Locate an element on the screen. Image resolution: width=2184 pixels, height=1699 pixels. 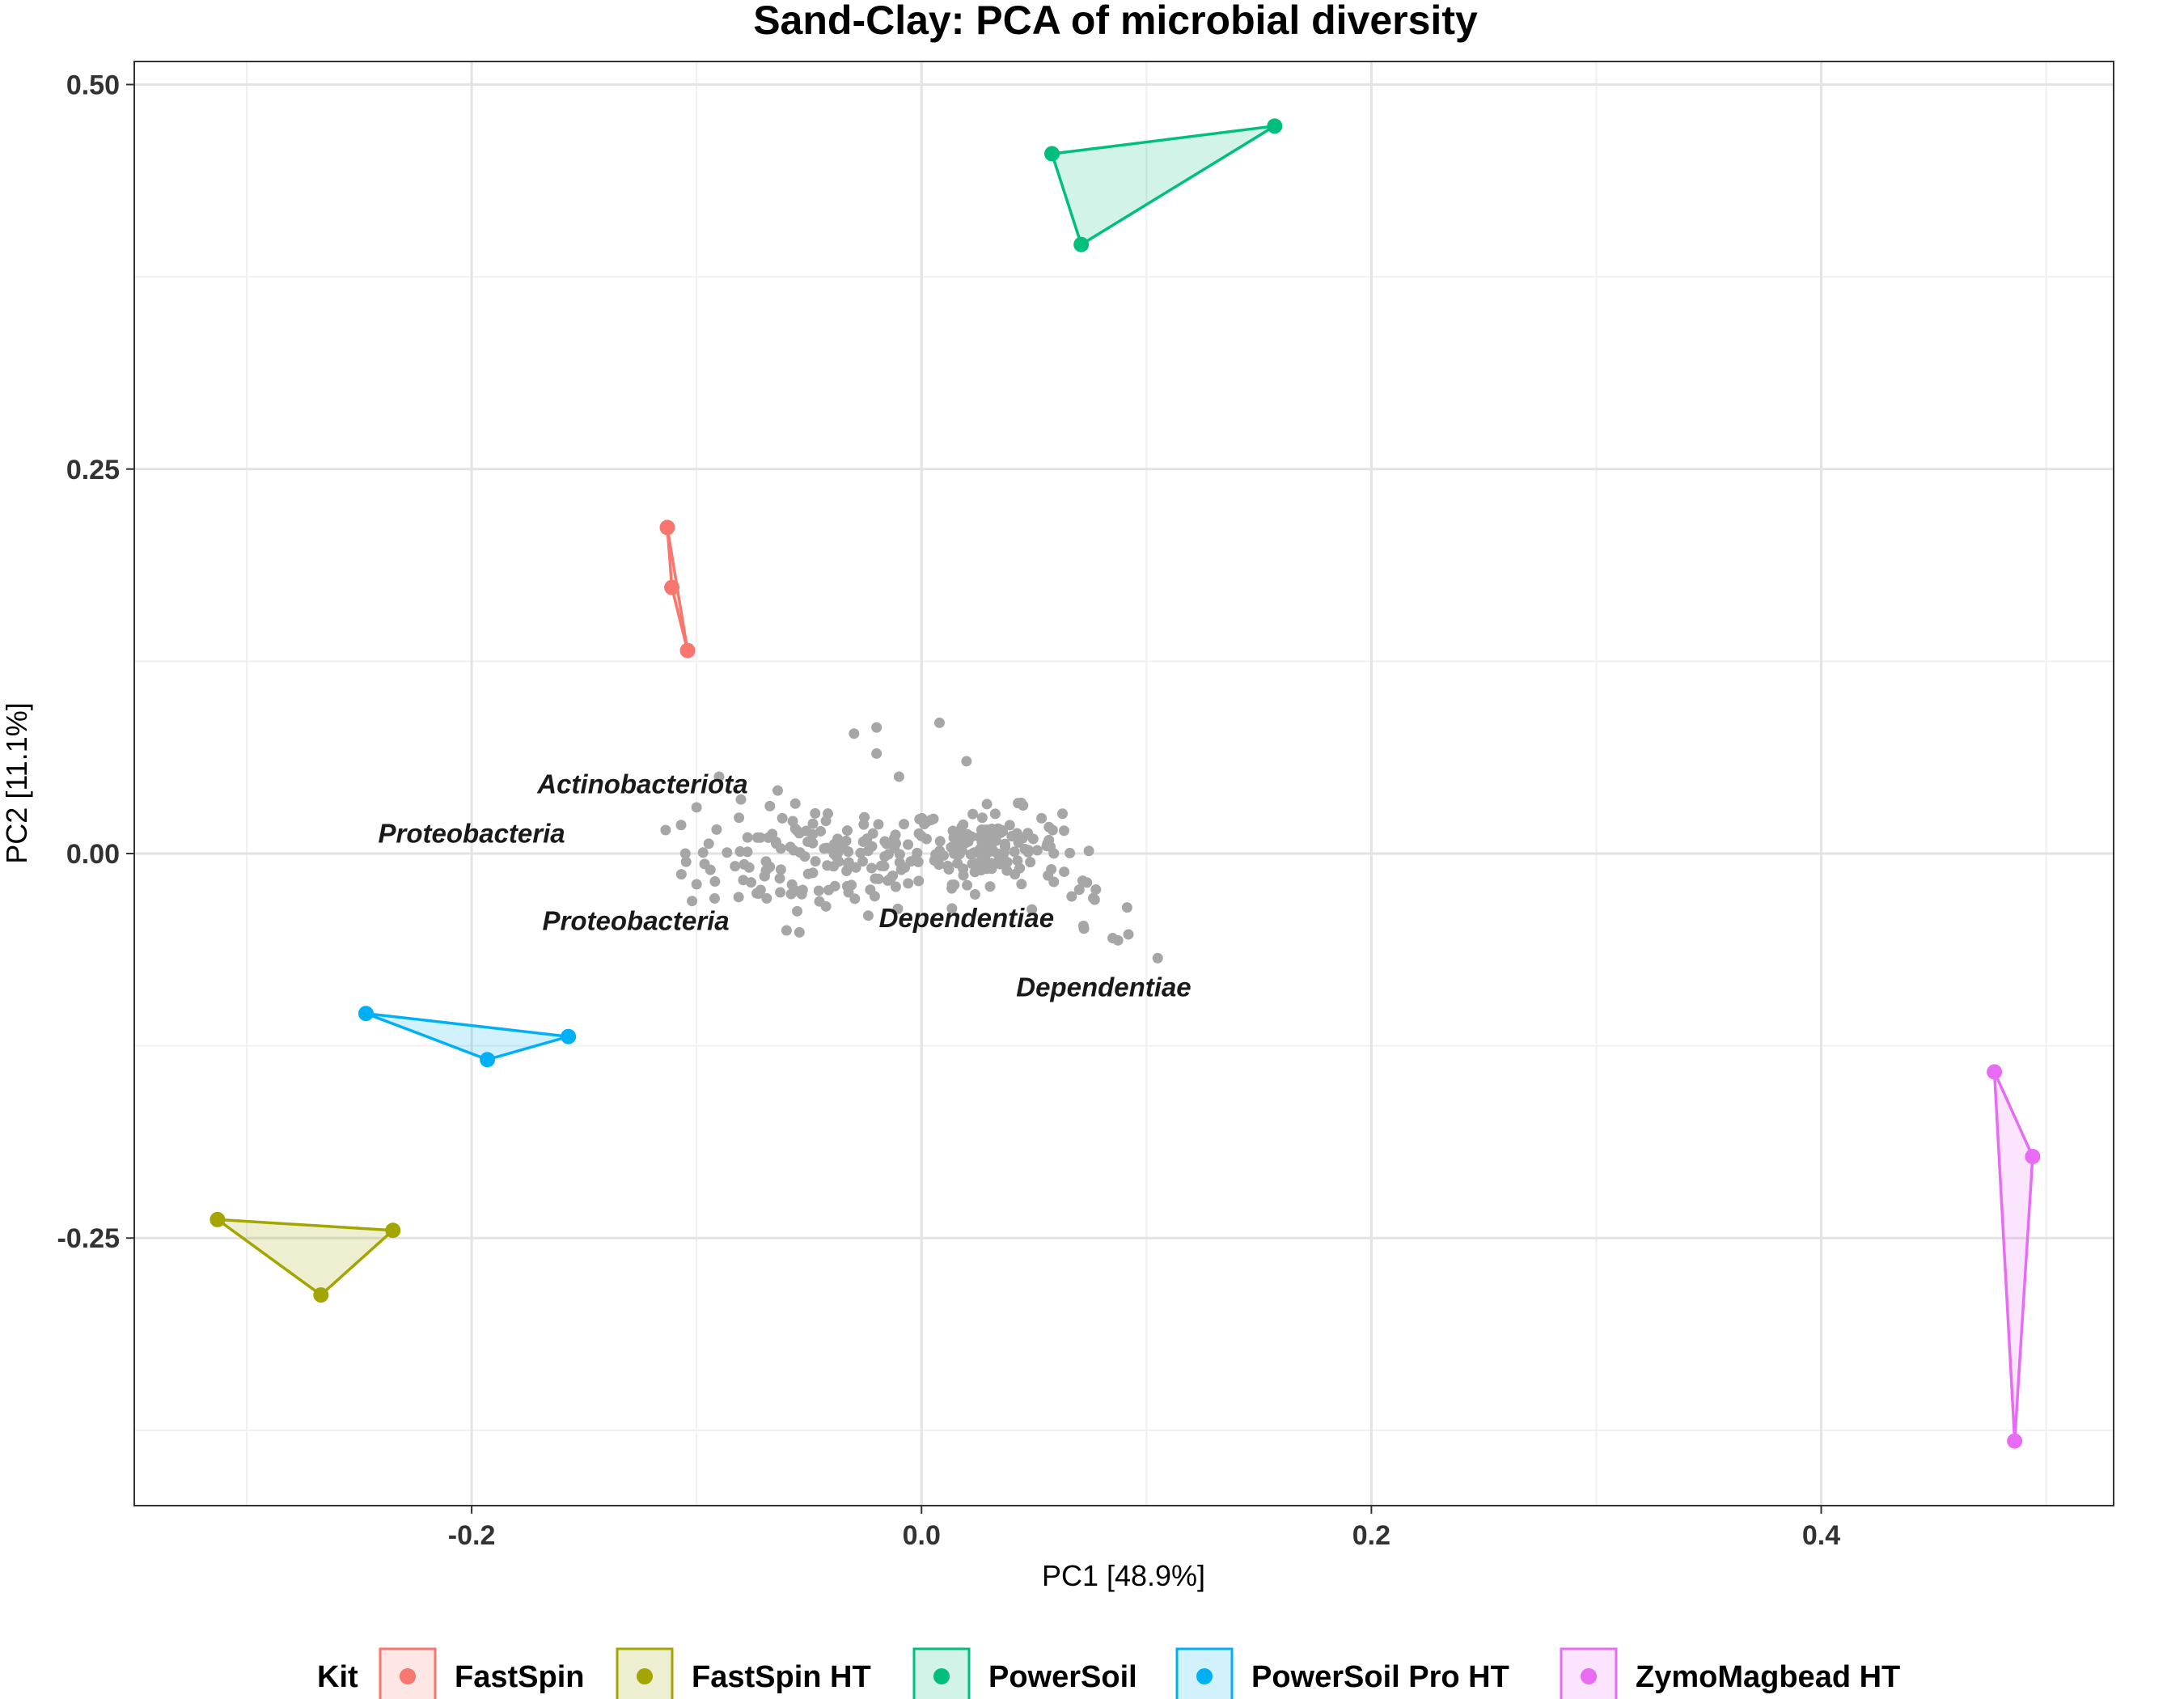
x-axis-title: PC1 [48.9%] is located at coordinates (1124, 1575).